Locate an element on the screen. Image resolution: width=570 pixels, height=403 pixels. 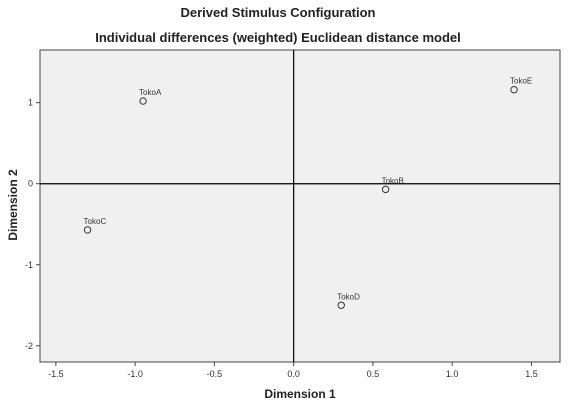
y-axis-title: Dimension 2 is located at coordinates (13, 205).